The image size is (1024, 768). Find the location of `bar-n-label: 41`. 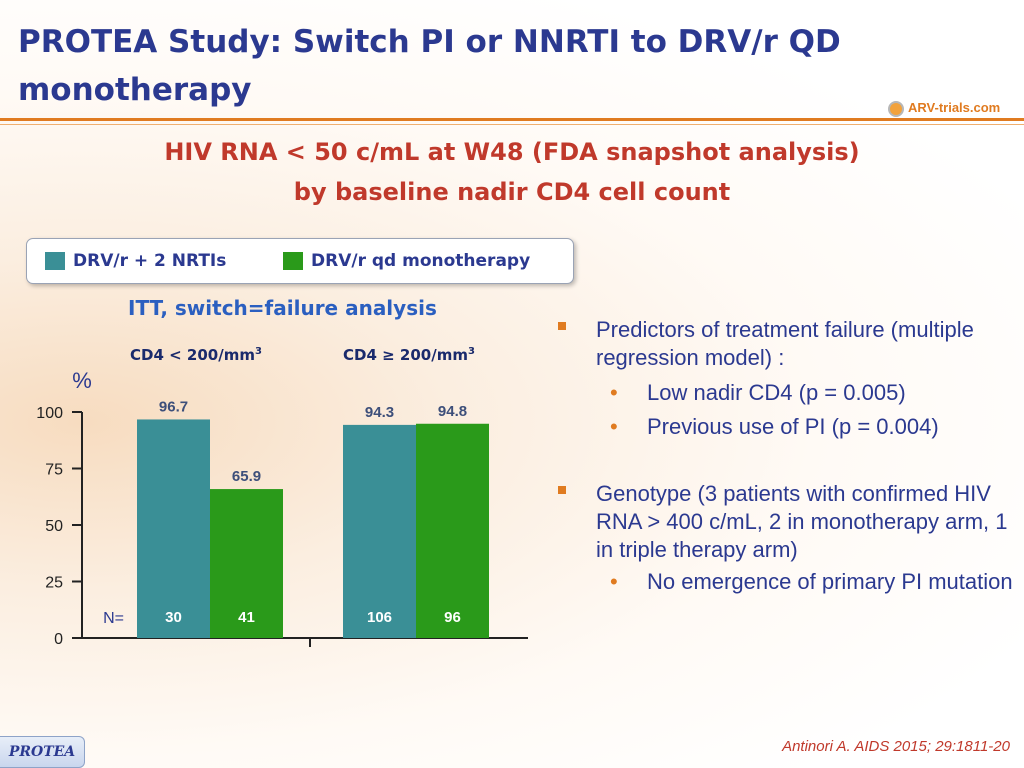

bar-n-label: 41 is located at coordinates (246, 617).